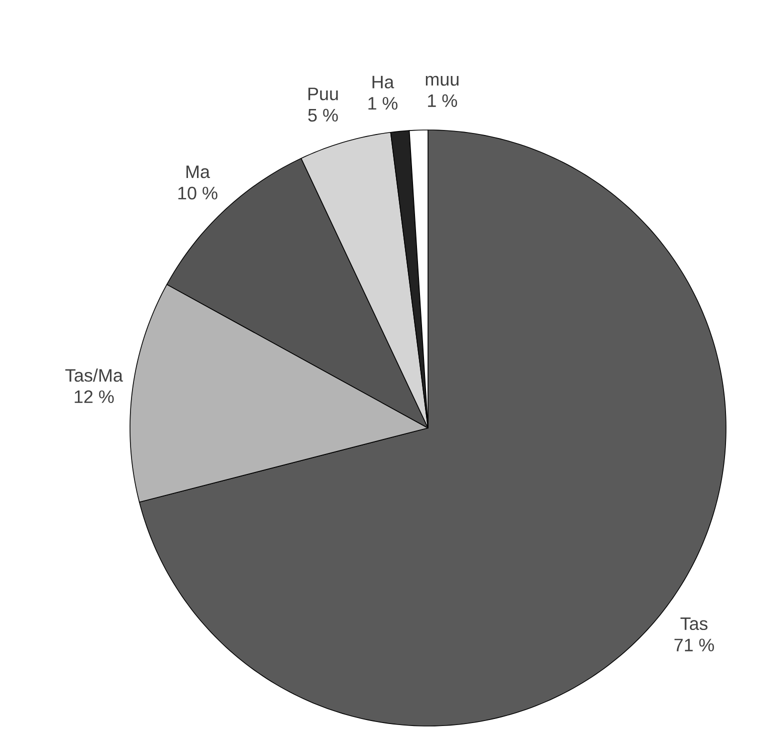 This screenshot has height=729, width=757. I want to click on data-label: 12 %, so click(94, 397).